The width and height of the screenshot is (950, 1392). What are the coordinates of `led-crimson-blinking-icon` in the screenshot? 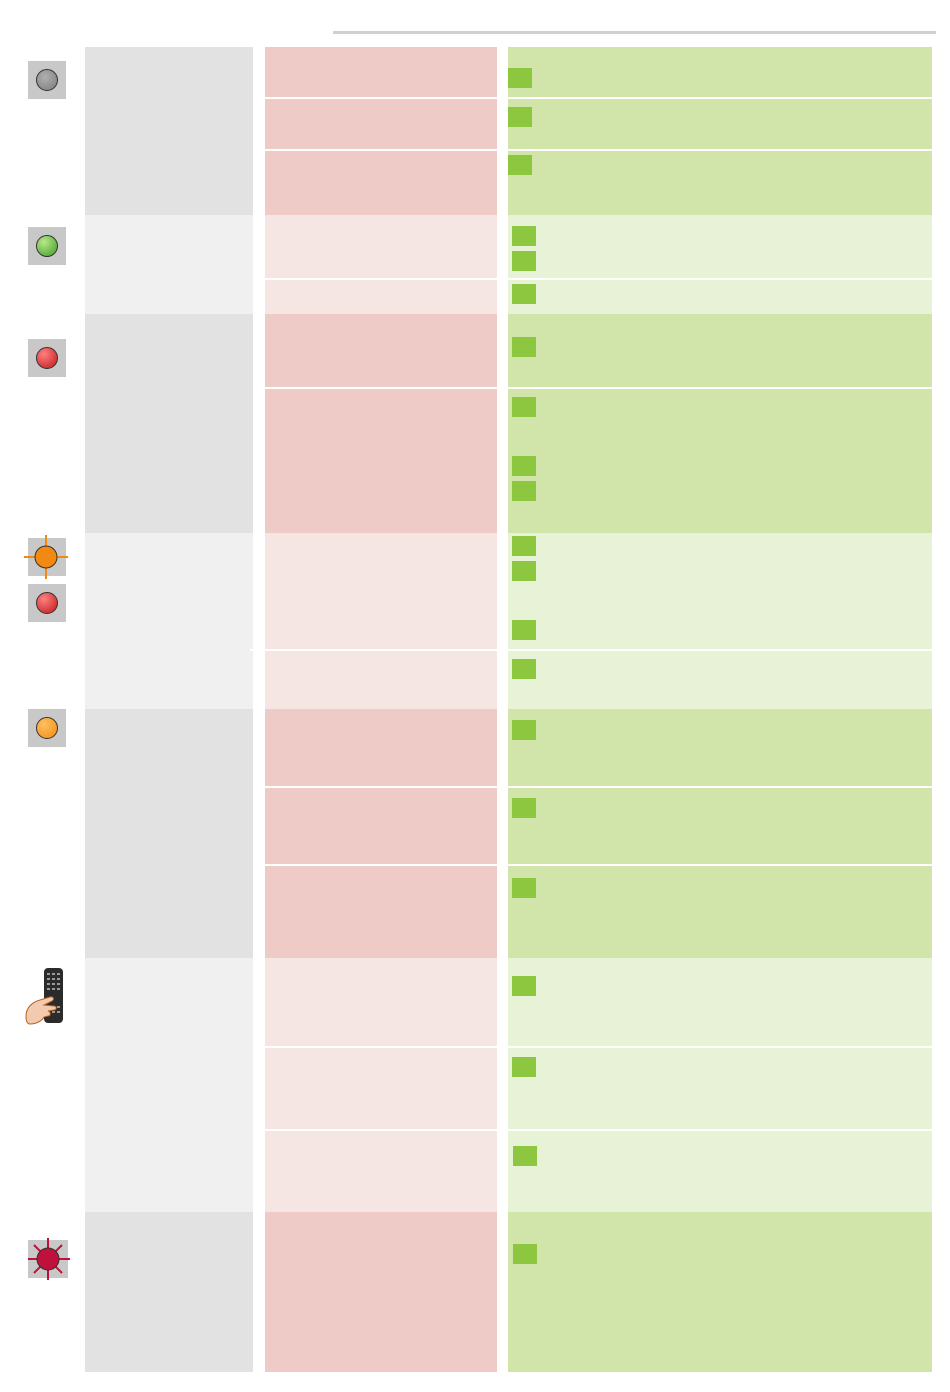 It's located at (49, 1259).